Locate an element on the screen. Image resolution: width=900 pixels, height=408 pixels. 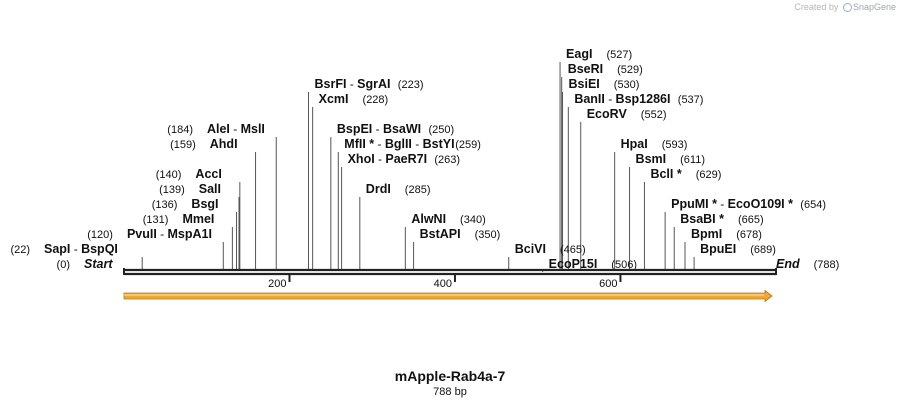
site-name-eagi: EagI is located at coordinates (579, 54).